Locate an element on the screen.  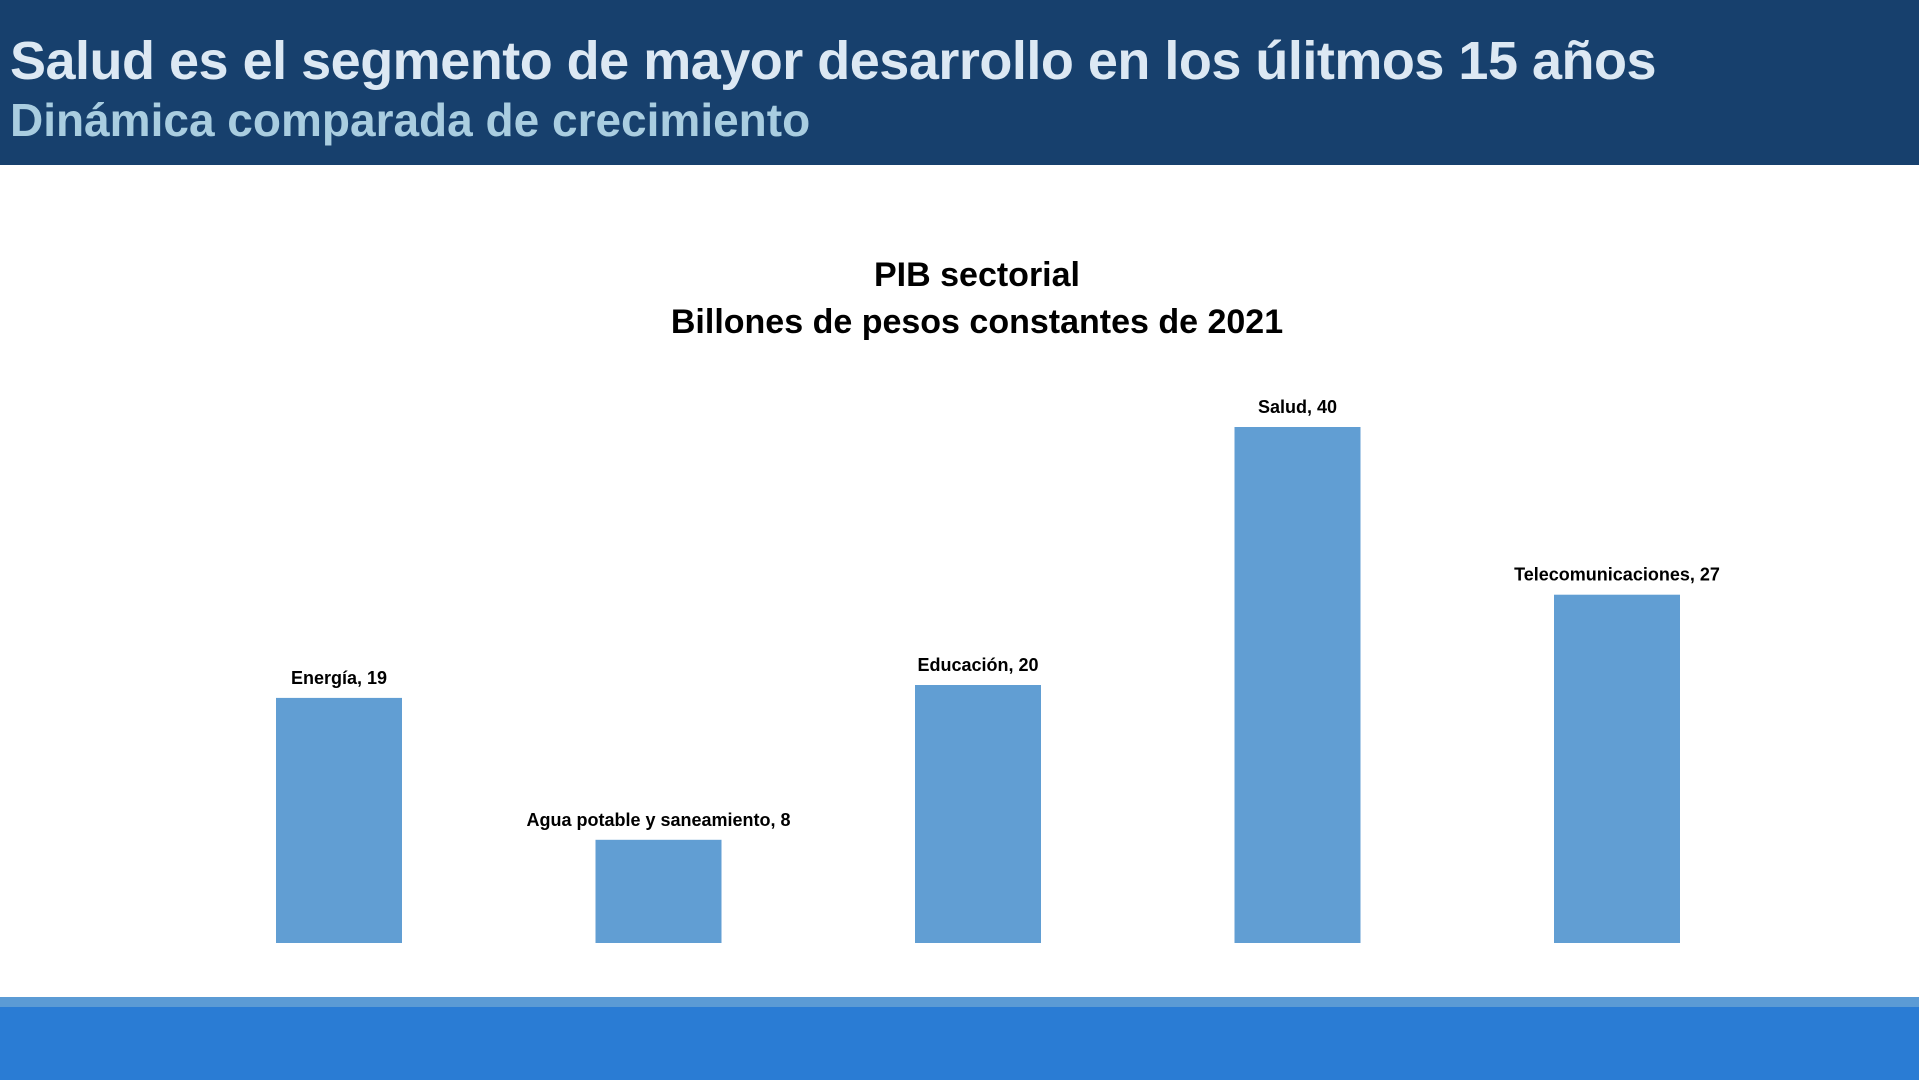
bar-agua-potable-y-saneamiento is located at coordinates (658, 891).